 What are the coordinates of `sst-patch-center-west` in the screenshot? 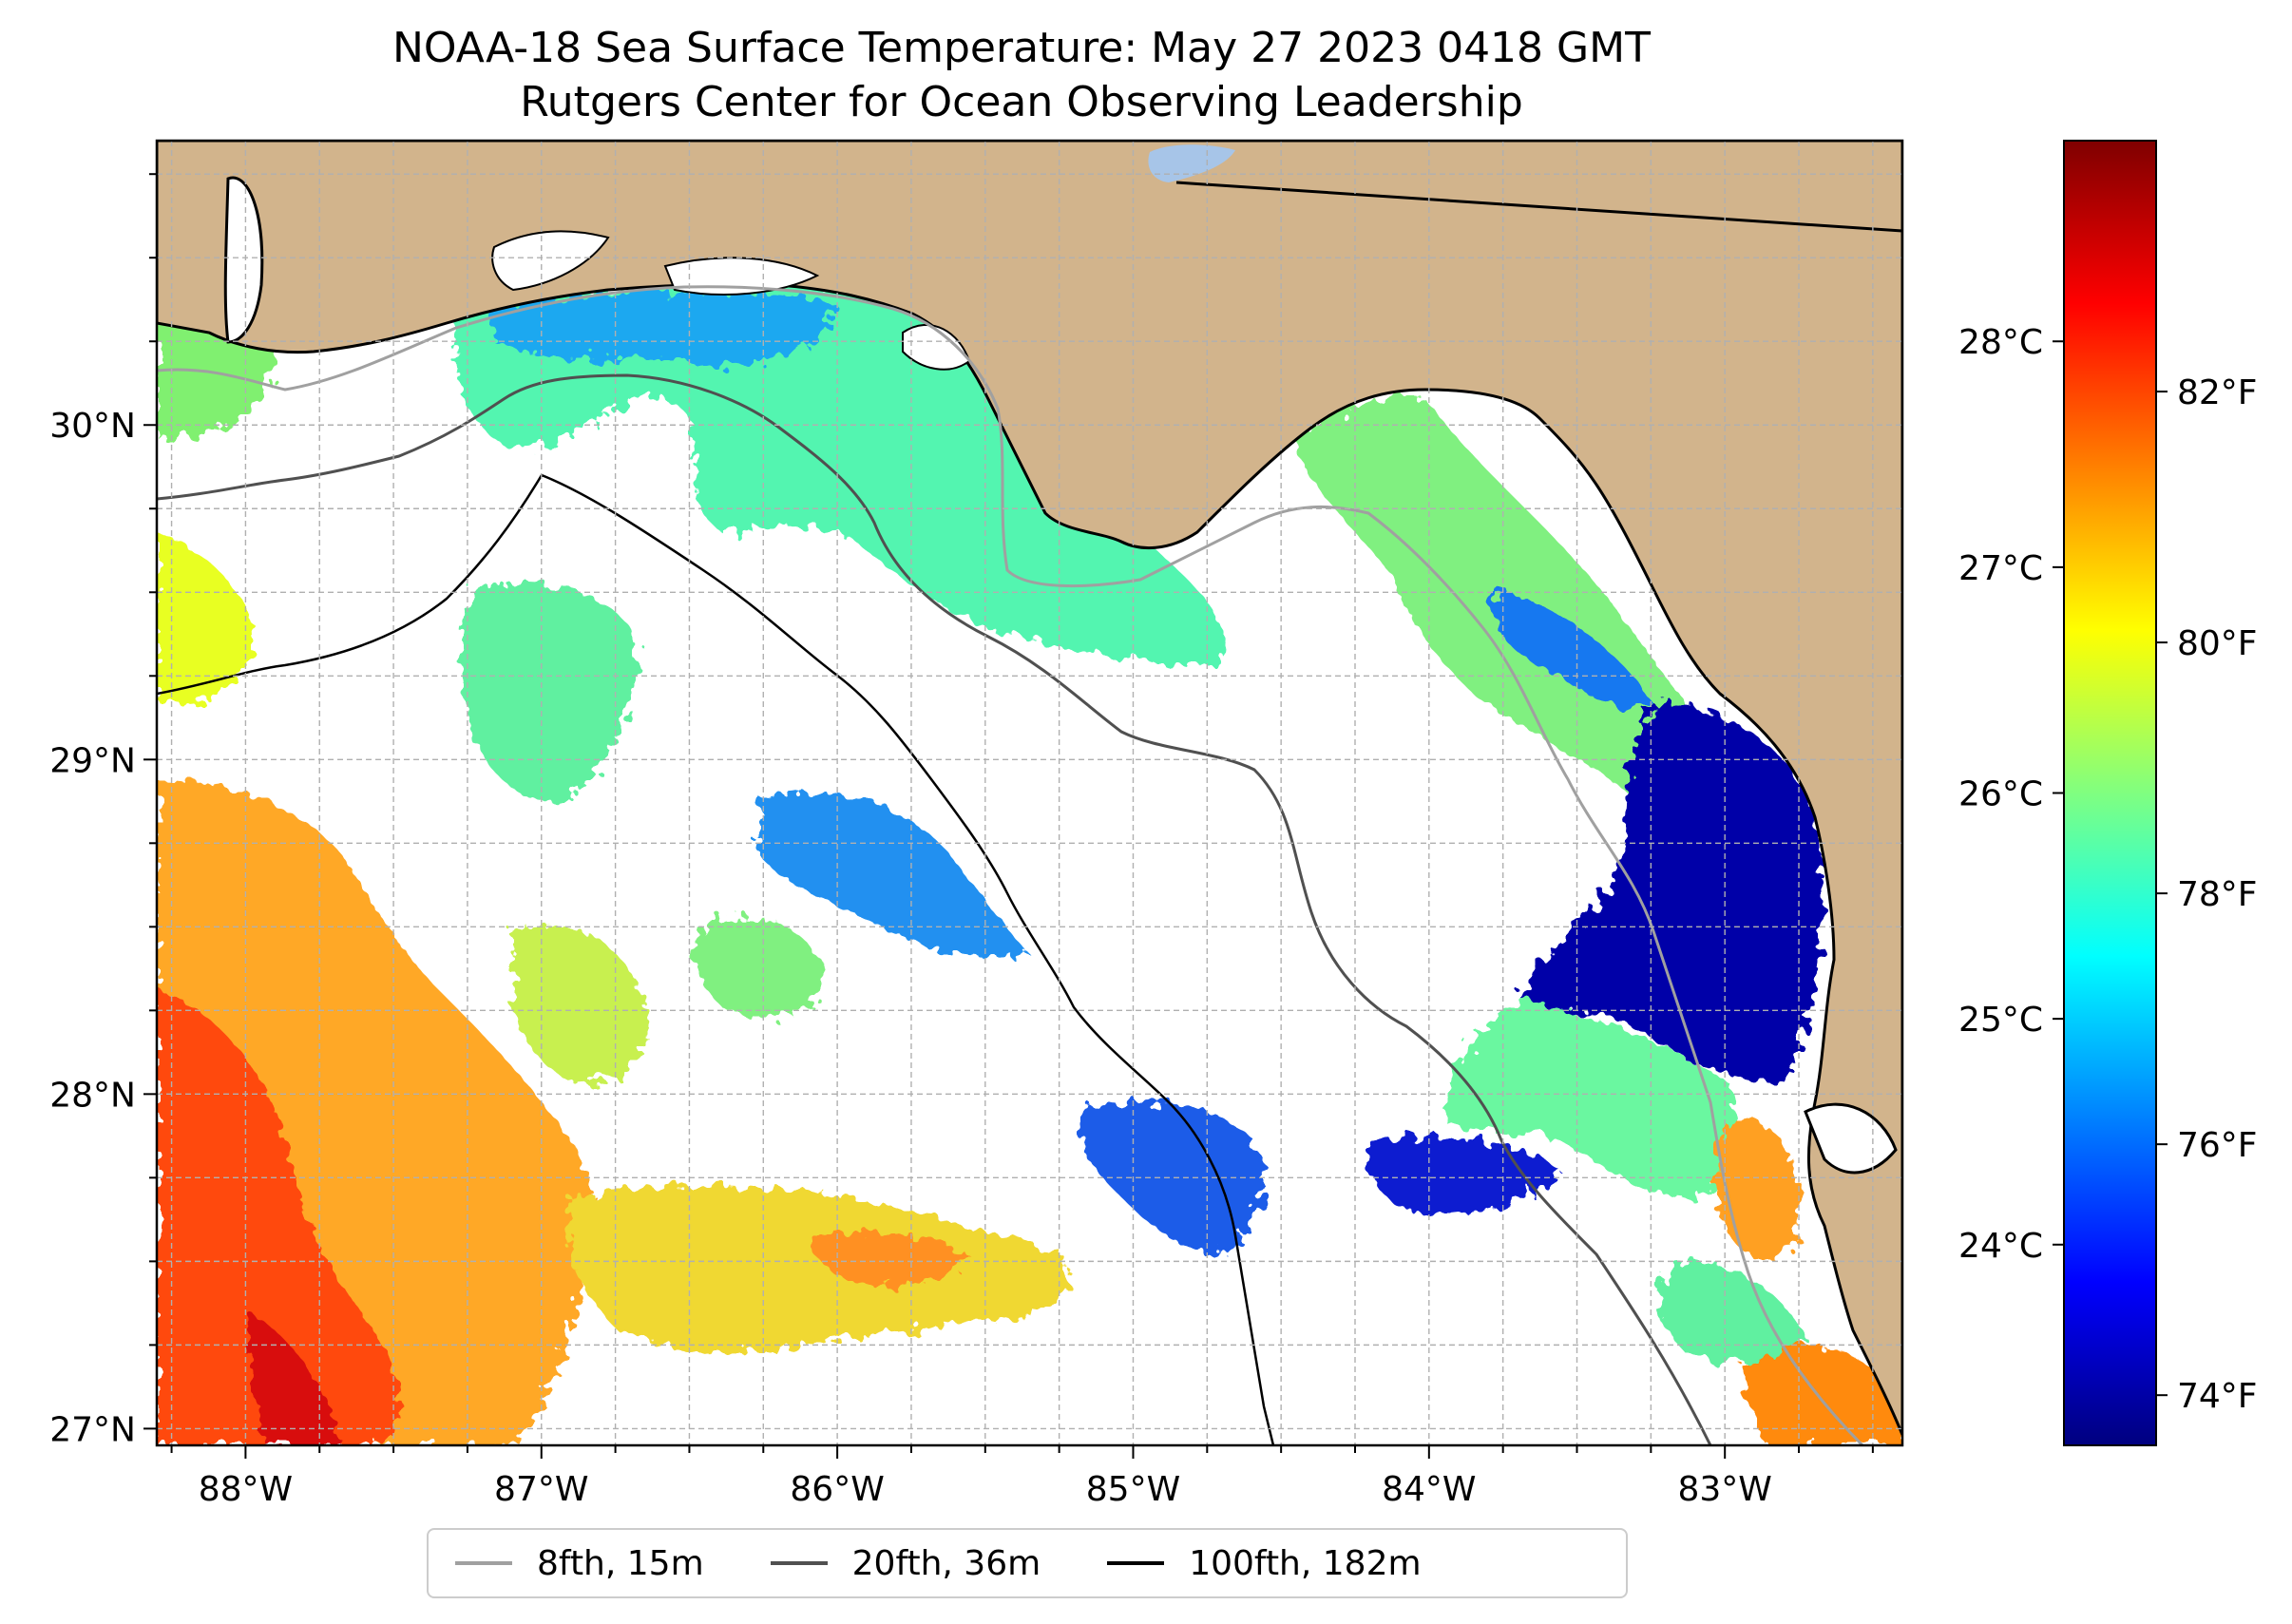 It's located at (550, 693).